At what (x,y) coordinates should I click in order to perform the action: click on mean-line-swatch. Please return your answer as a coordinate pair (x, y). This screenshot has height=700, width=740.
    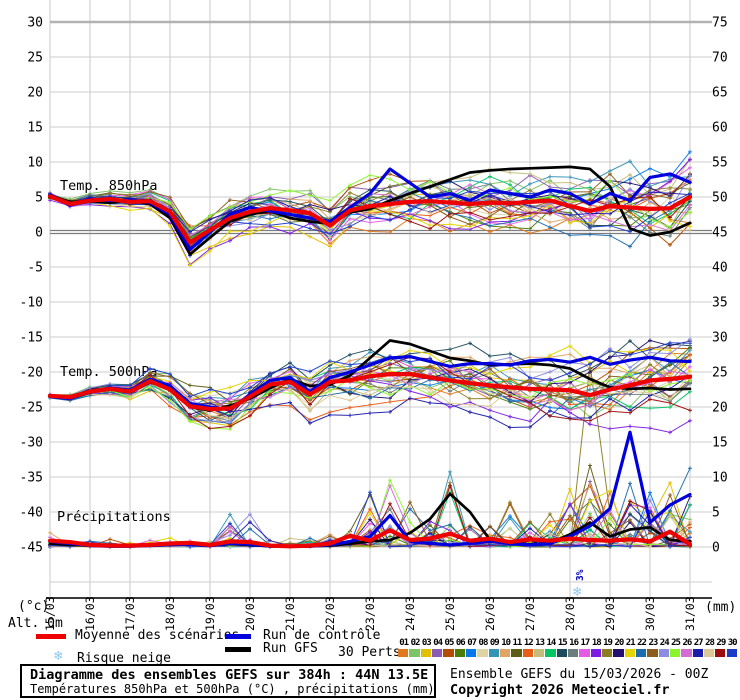
    Looking at the image, I should click on (51, 636).